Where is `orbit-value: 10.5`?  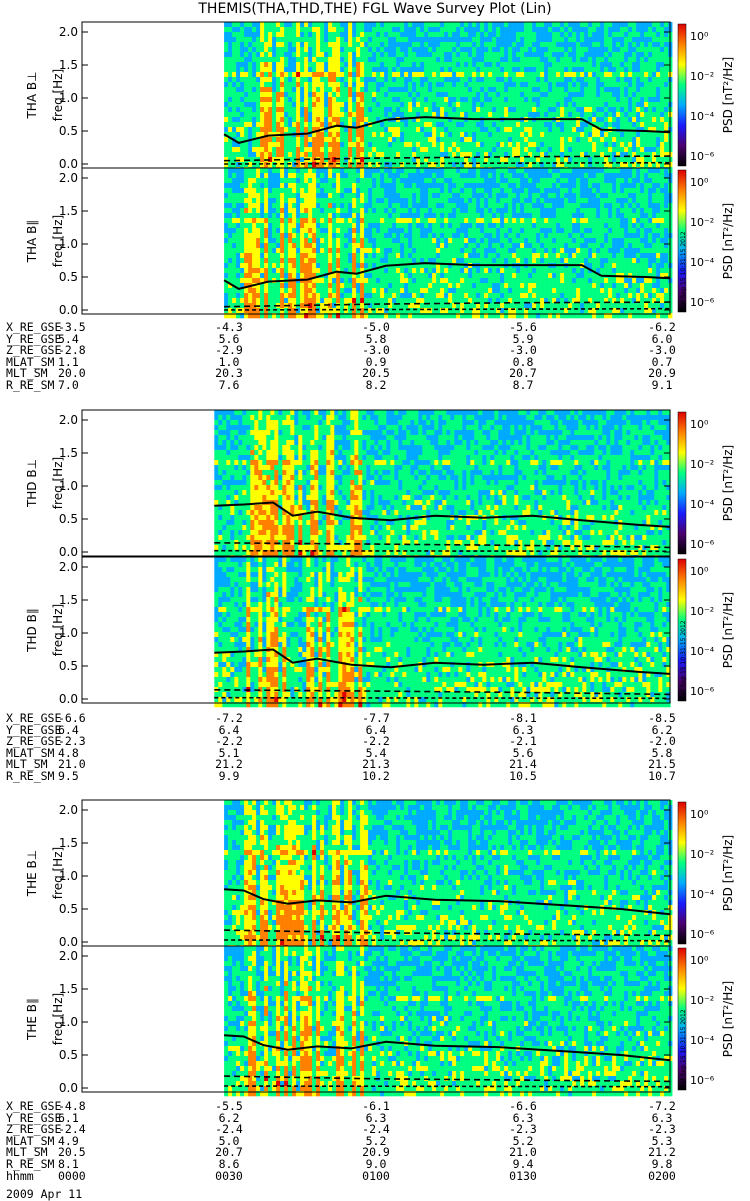
orbit-value: 10.5 is located at coordinates (523, 777).